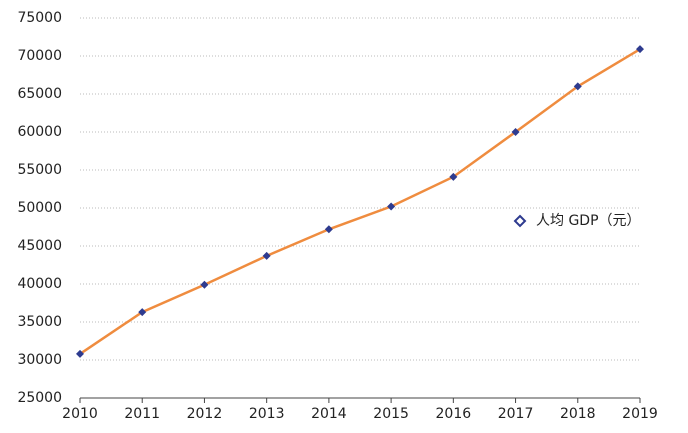  Describe the element at coordinates (39, 56) in the screenshot. I see `y-tick-label: 70000` at that location.